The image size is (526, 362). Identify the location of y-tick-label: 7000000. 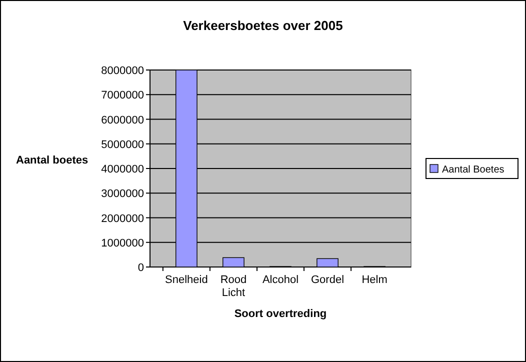
(122, 96).